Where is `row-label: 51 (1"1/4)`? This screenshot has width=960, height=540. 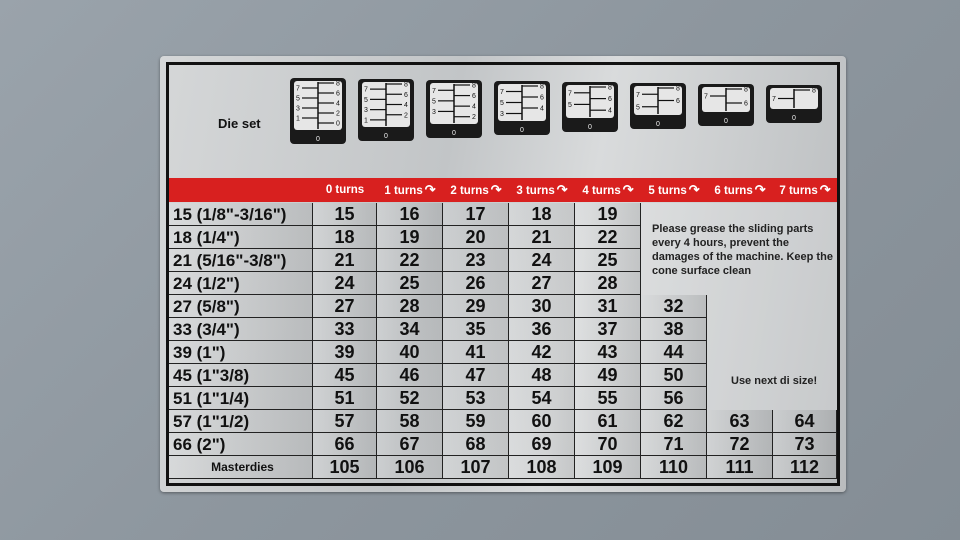 row-label: 51 (1"1/4) is located at coordinates (241, 398).